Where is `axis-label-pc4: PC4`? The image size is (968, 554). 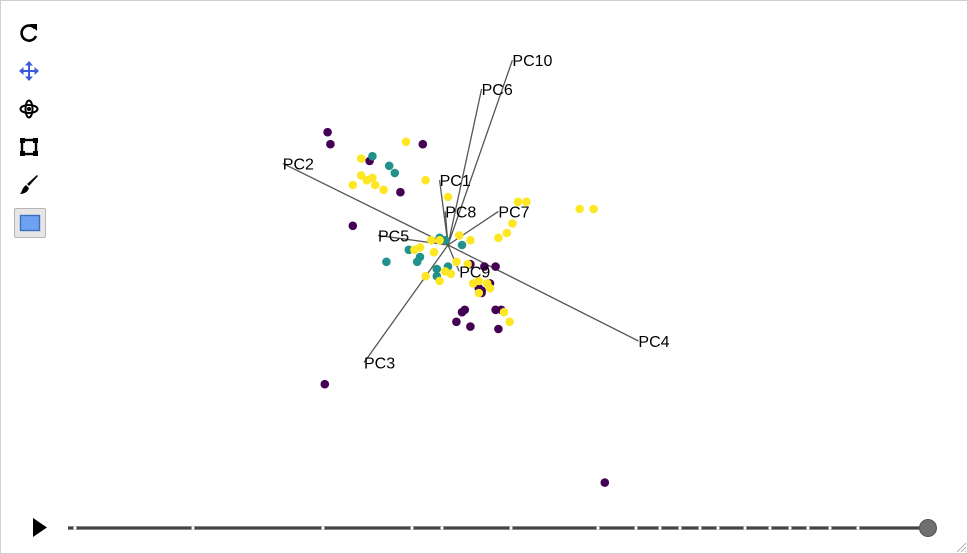 axis-label-pc4: PC4 is located at coordinates (653, 342).